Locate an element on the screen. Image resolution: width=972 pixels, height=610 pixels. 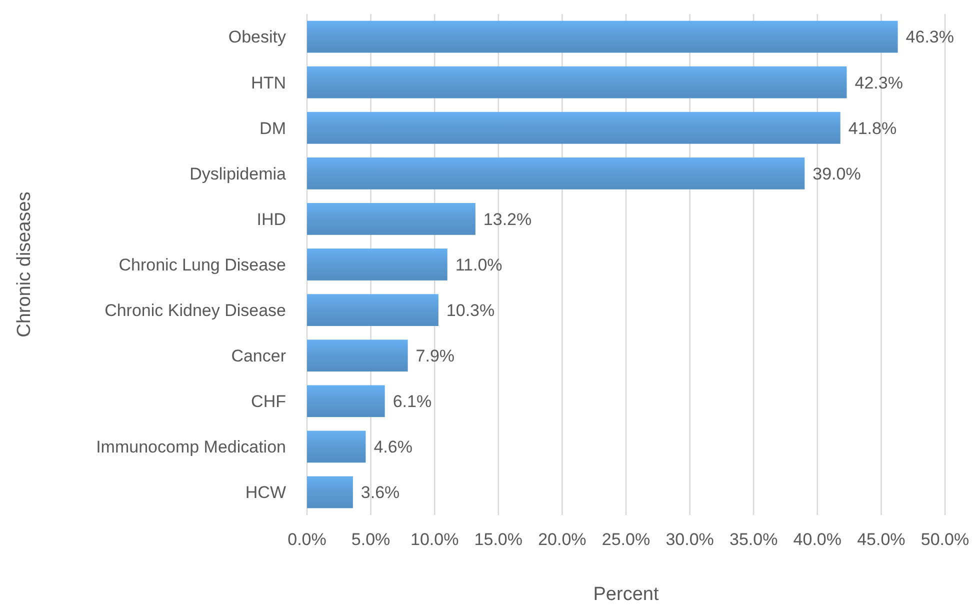
data-label: 10.3% is located at coordinates (470, 310).